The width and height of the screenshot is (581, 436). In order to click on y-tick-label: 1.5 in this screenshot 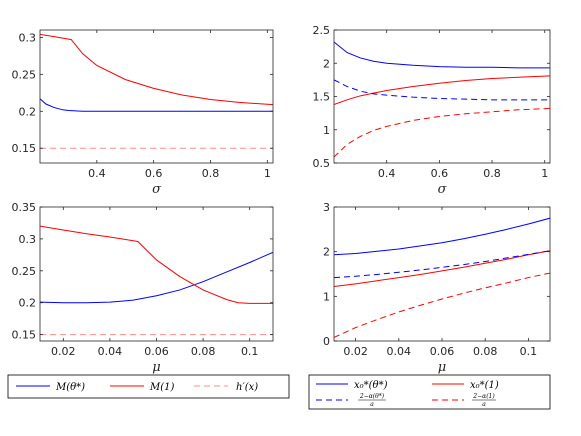, I will do `click(322, 97)`.